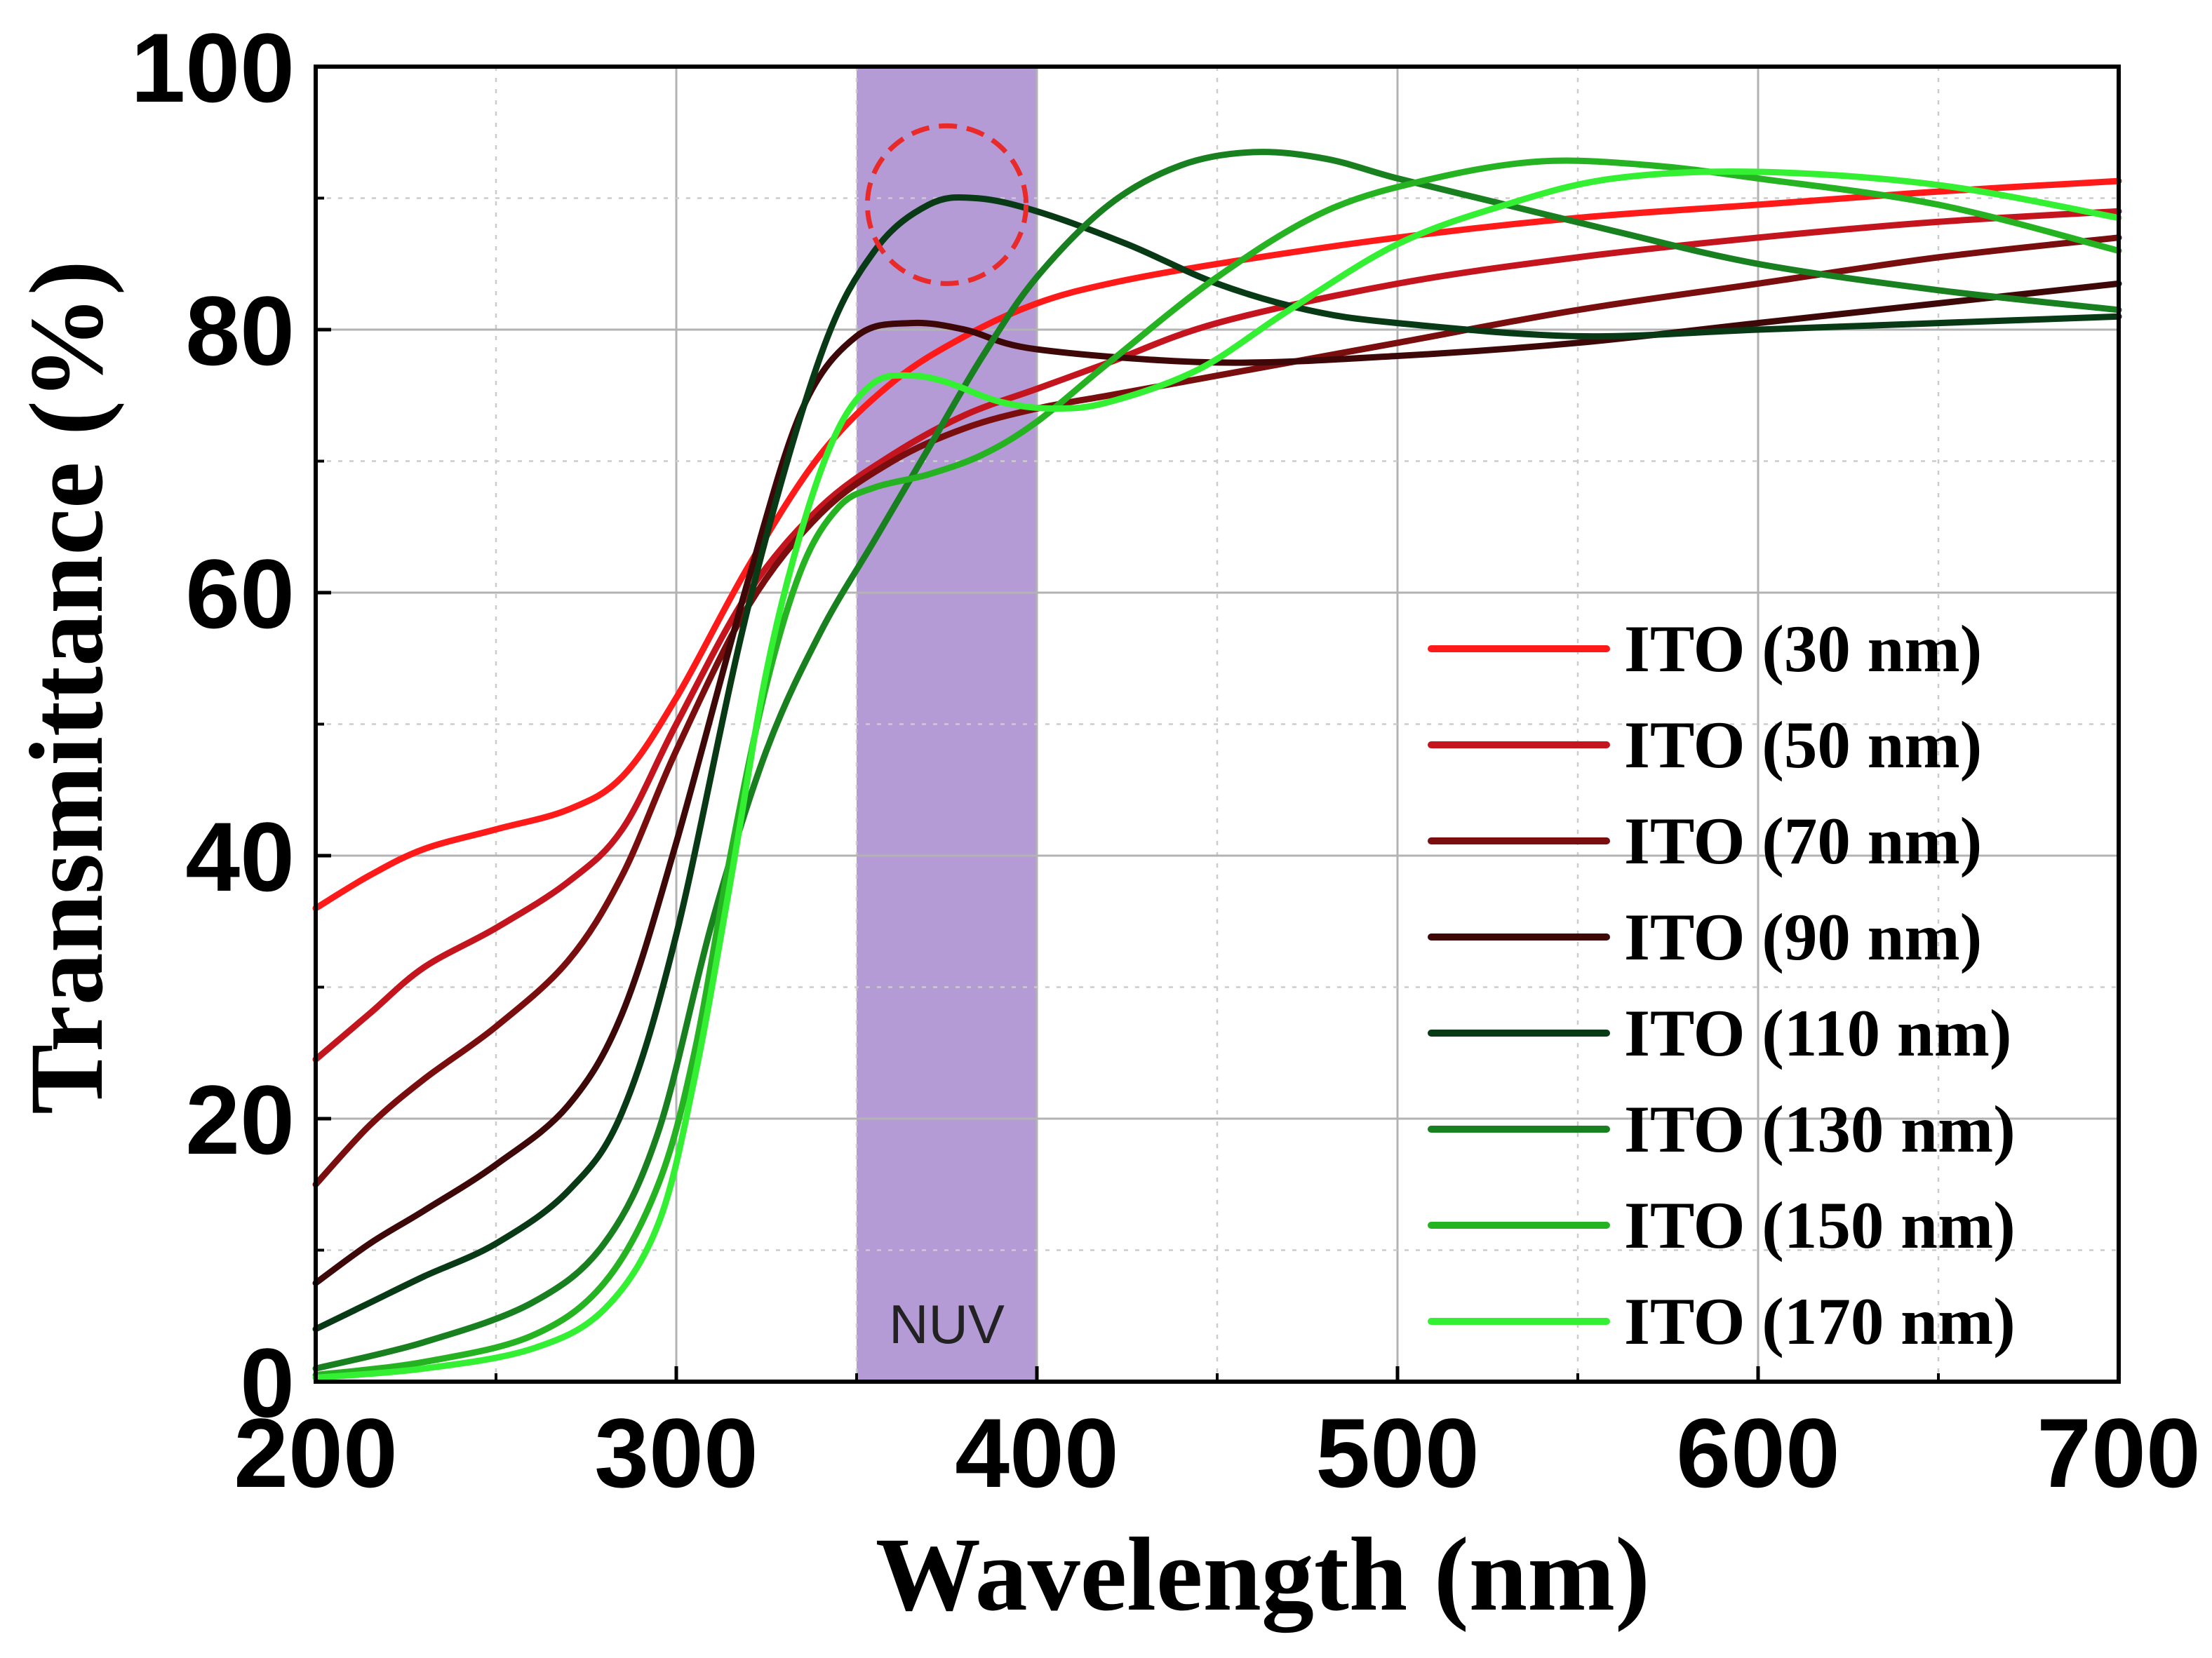 The image size is (2212, 1658). What do you see at coordinates (66, 687) in the screenshot?
I see `y-axis-title: Transmittance (%)` at bounding box center [66, 687].